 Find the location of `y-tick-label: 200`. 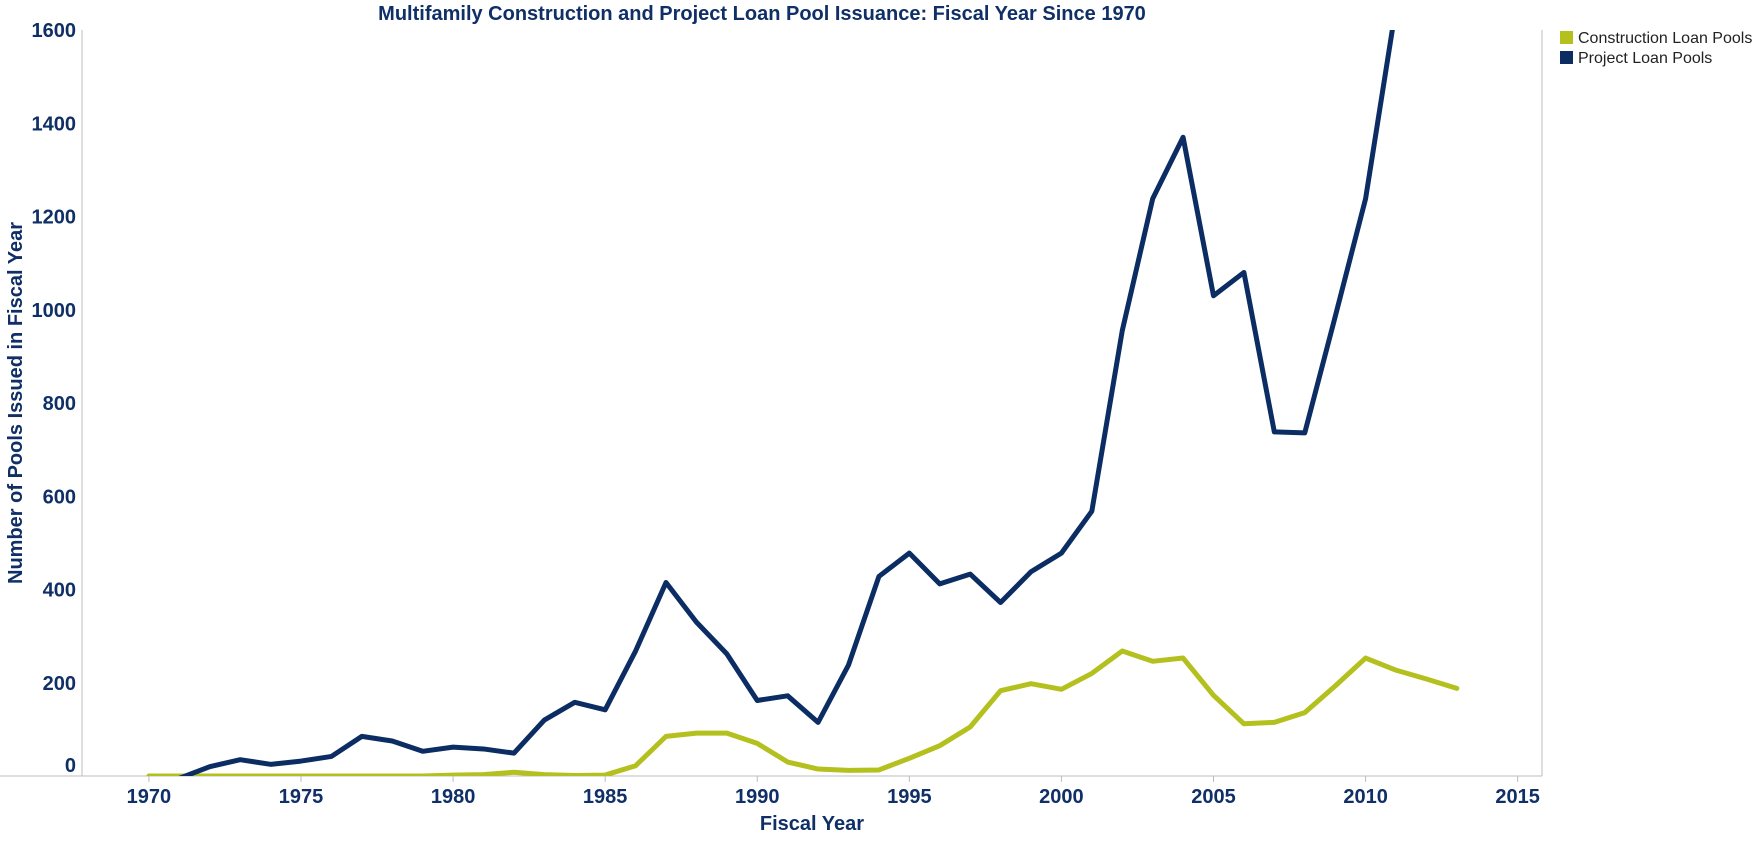

y-tick-label: 200 is located at coordinates (59, 684).